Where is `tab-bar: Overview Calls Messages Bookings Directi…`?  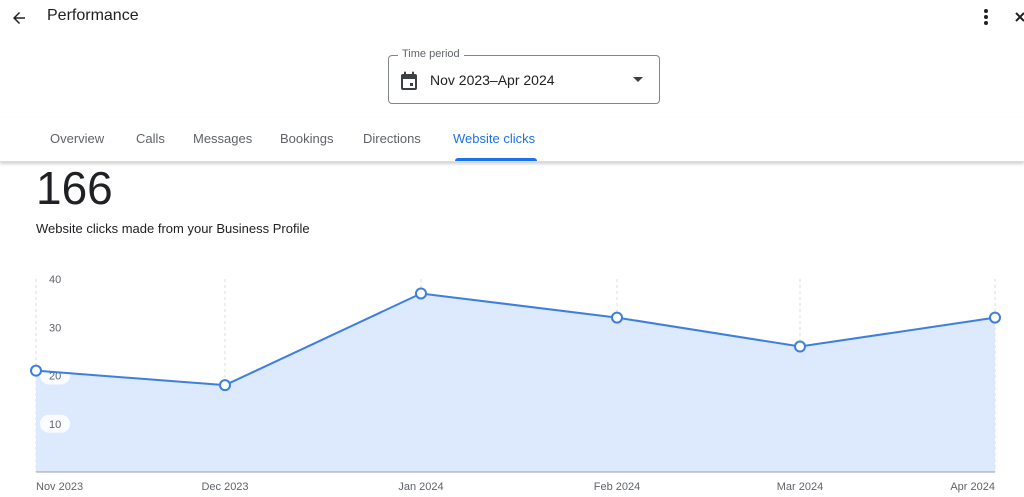
tab-bar: Overview Calls Messages Bookings Directi… is located at coordinates (512, 140).